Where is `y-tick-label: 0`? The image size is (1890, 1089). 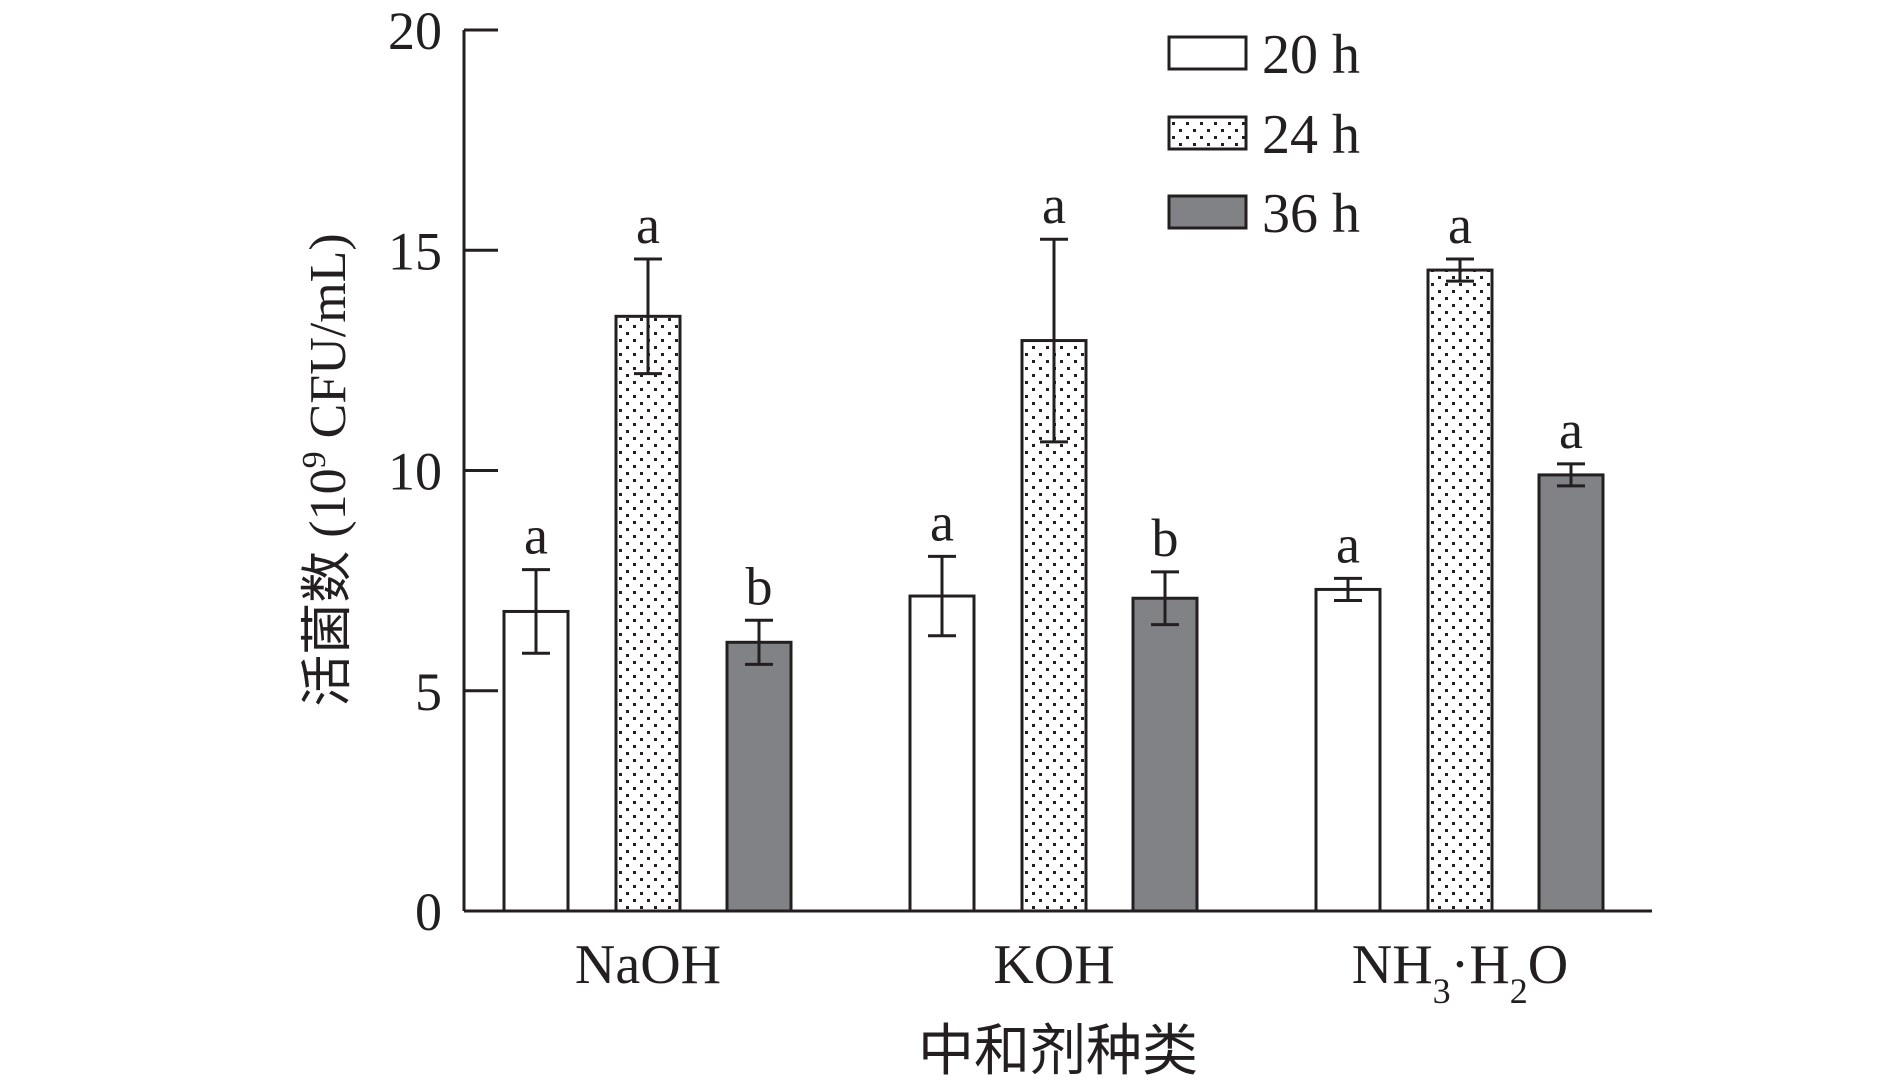
y-tick-label: 0 is located at coordinates (428, 912).